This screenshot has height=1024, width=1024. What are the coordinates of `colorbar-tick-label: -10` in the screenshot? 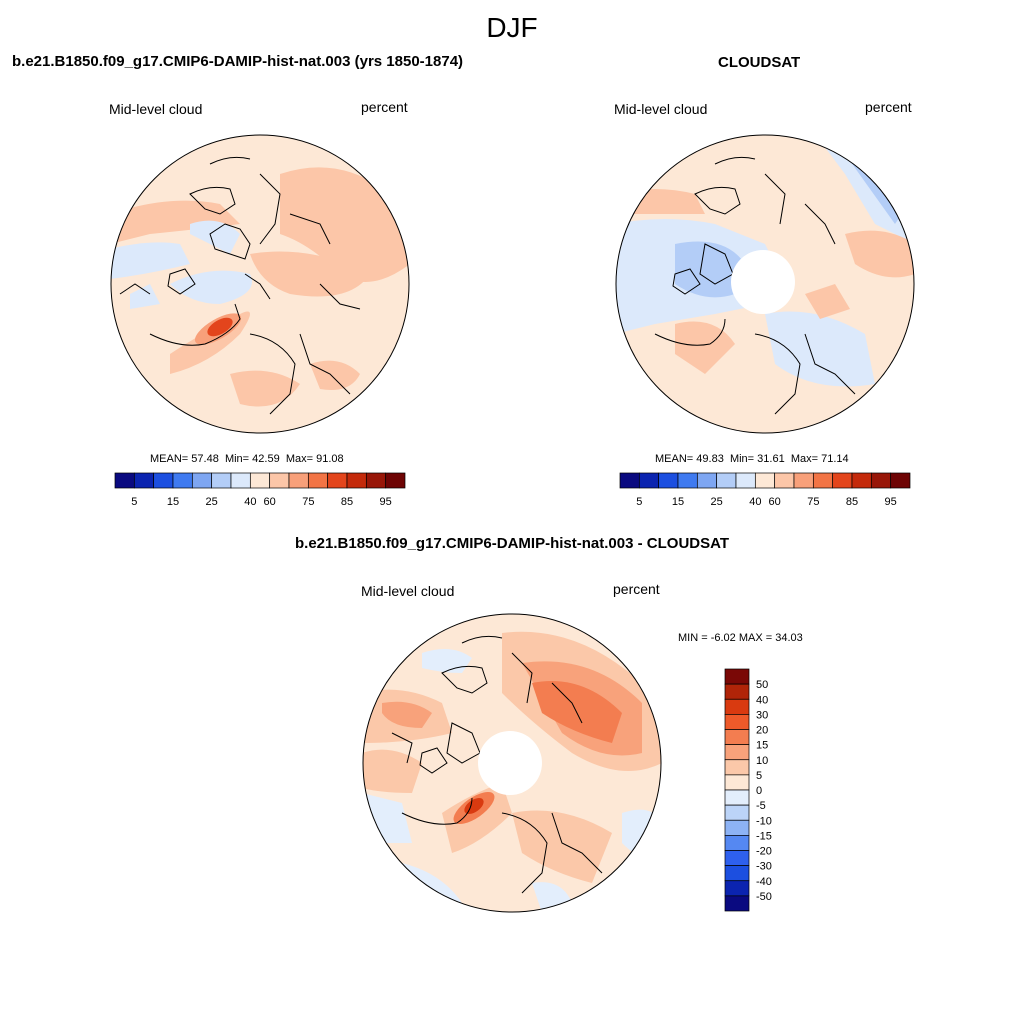 It's located at (764, 821).